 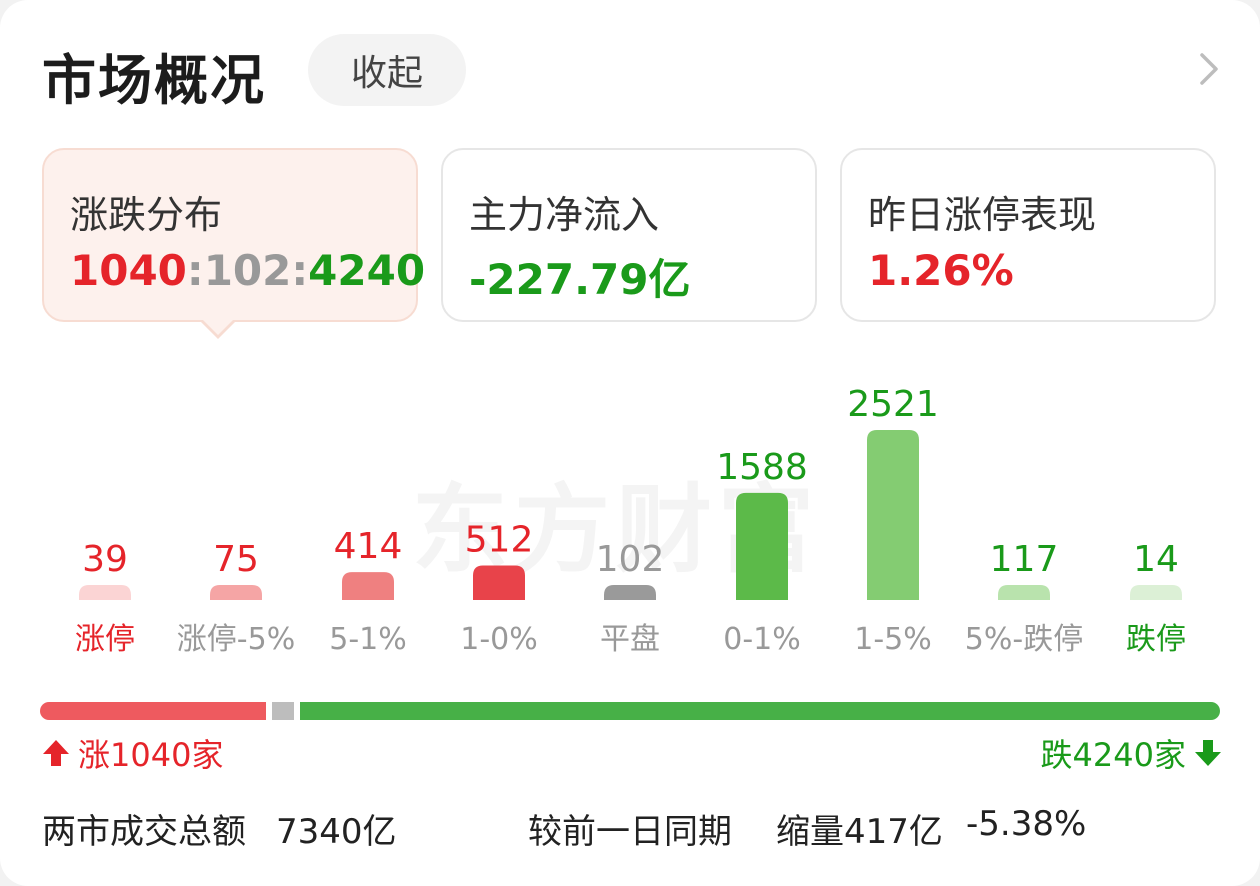 I want to click on bar-value-label: 1588, so click(x=762, y=467).